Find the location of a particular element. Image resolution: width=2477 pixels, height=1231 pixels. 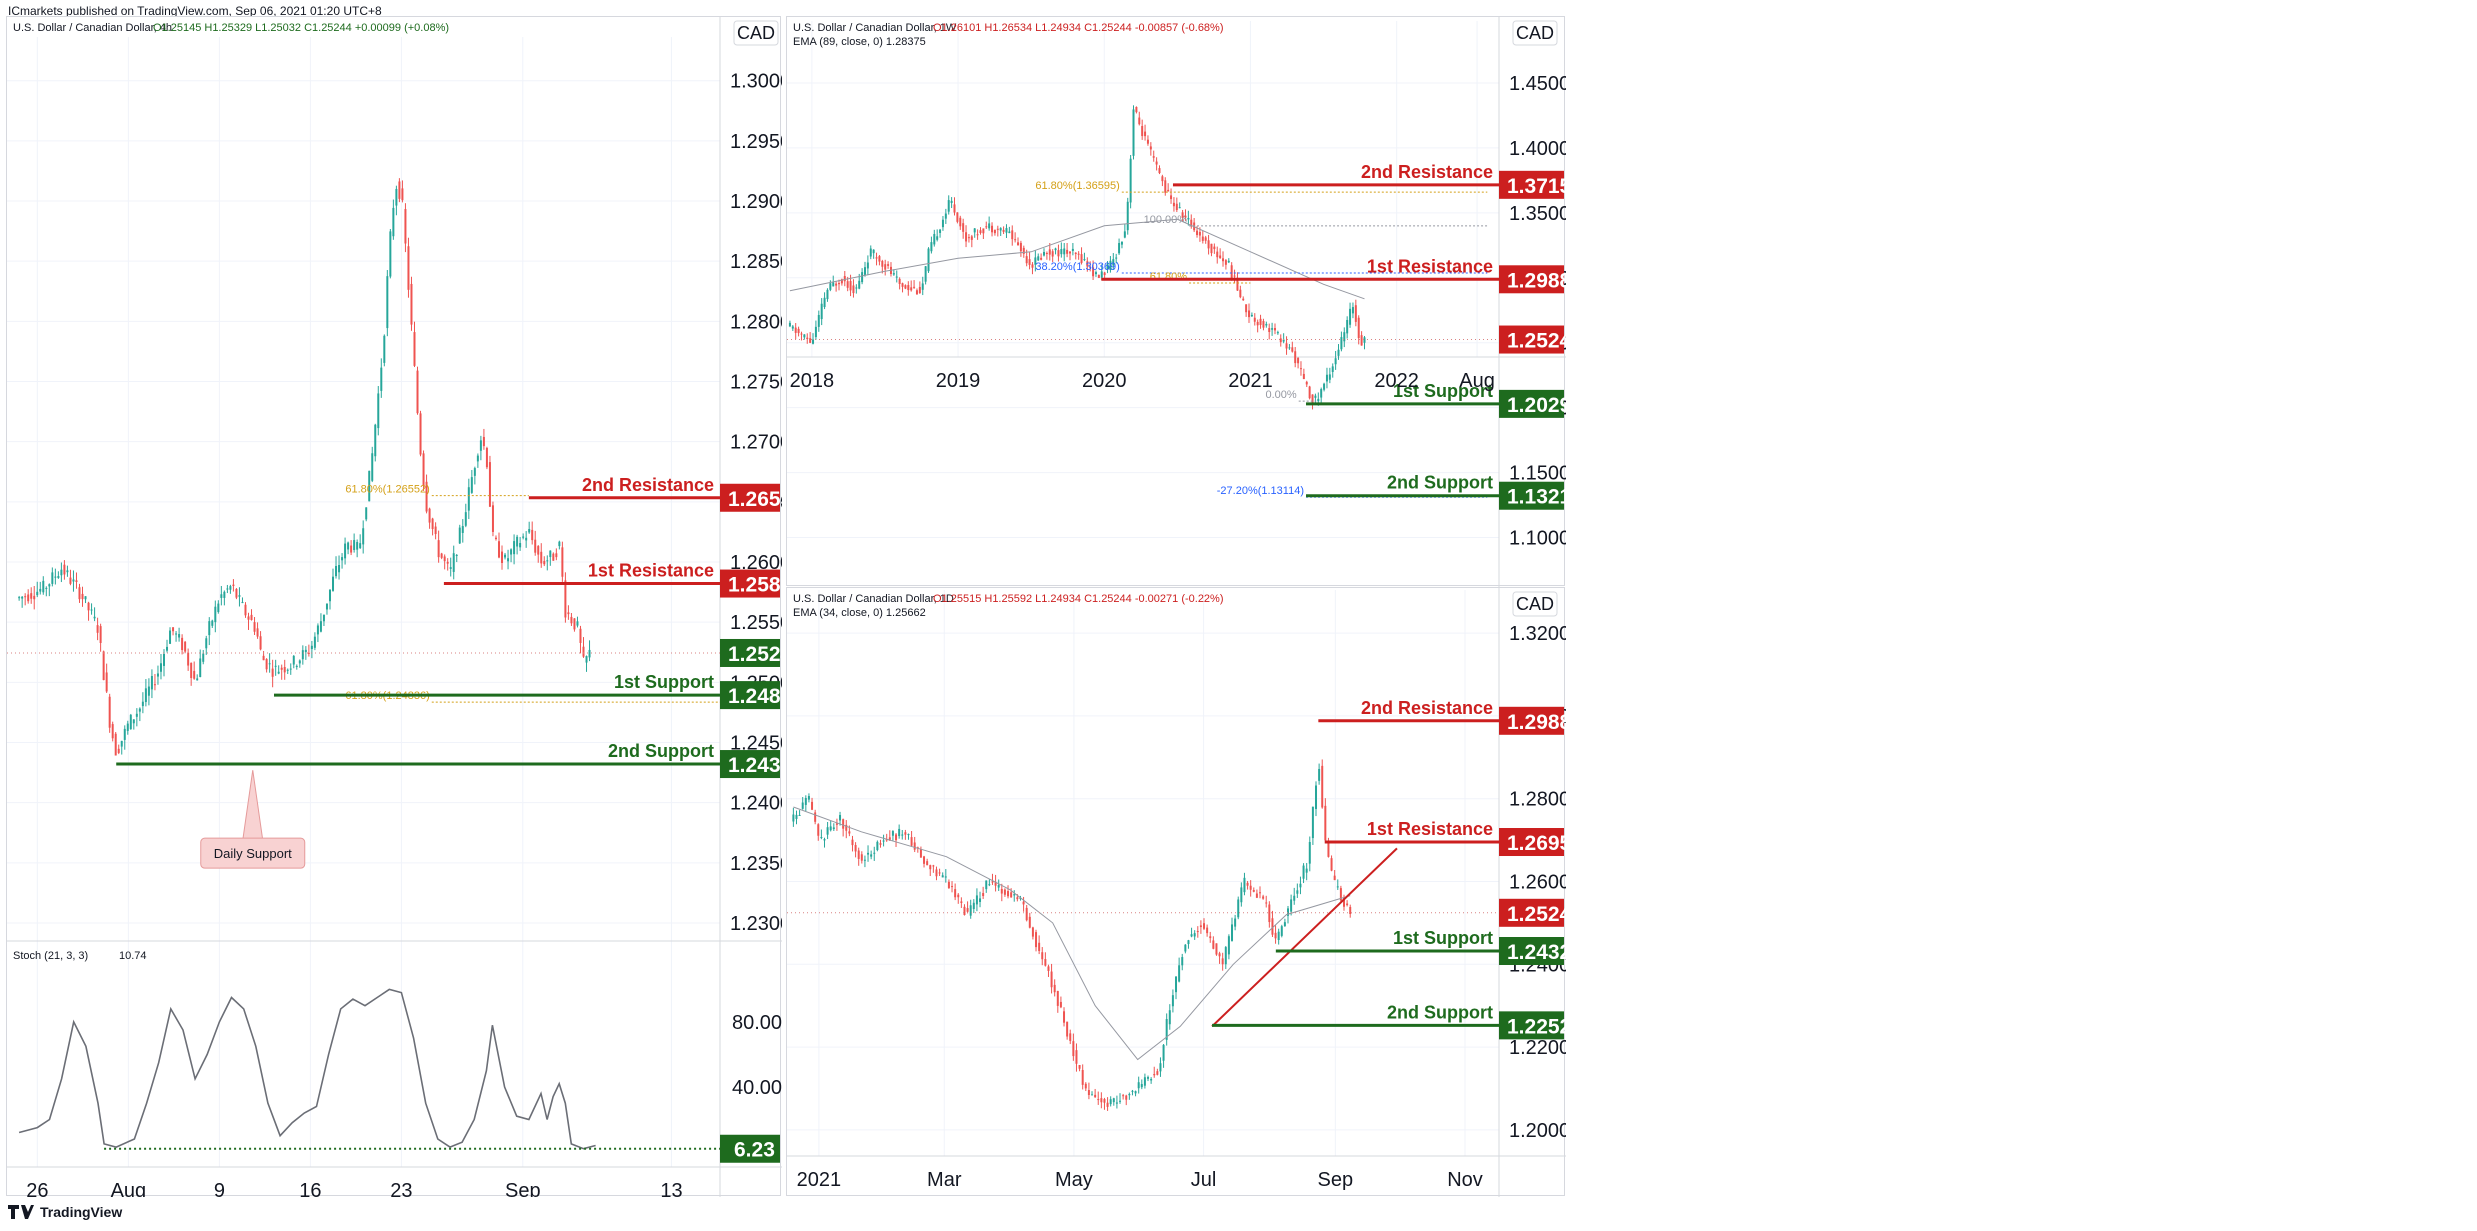

level-price-text: 1.37156 is located at coordinates (1536, 186).